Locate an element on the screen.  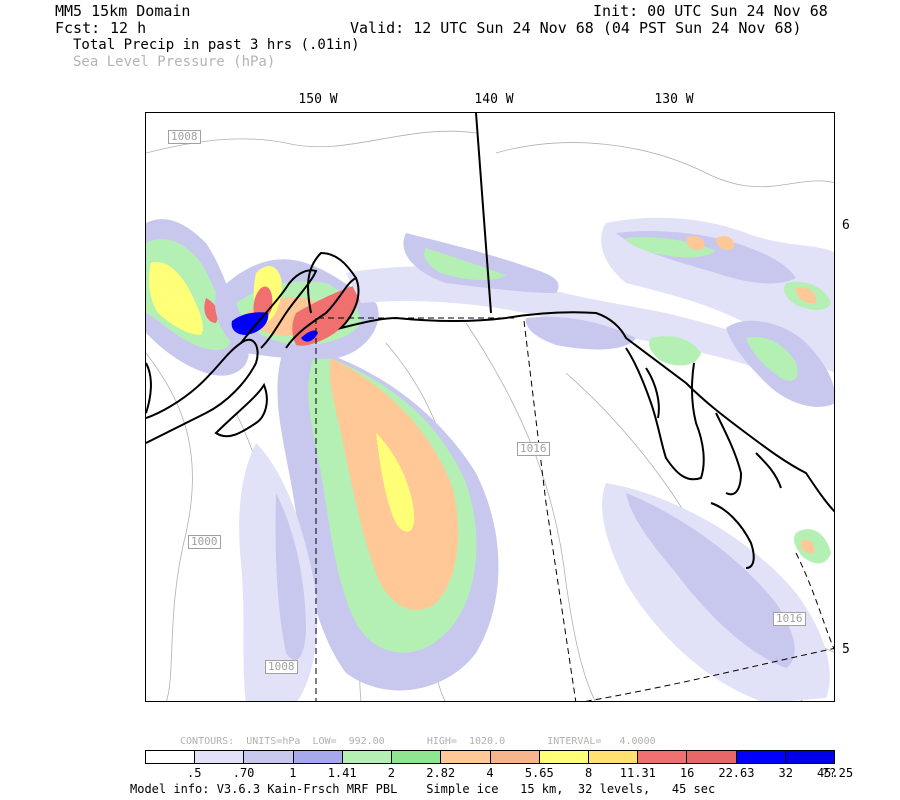
colorbar-tick-label: 1.41 is located at coordinates (342, 773).